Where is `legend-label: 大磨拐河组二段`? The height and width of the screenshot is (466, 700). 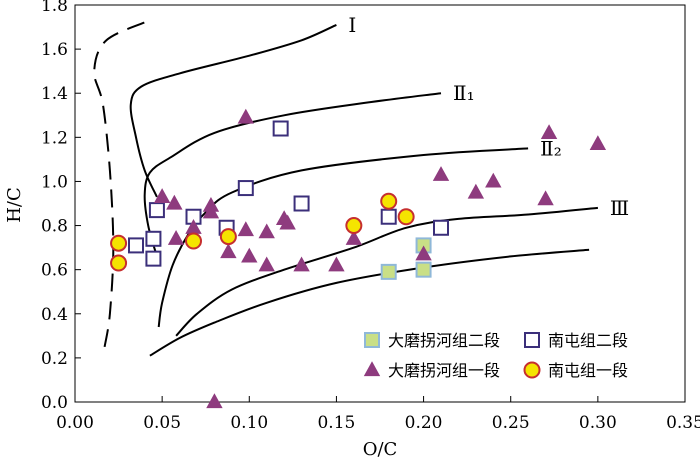
legend-label: 大磨拐河组二段 is located at coordinates (444, 340).